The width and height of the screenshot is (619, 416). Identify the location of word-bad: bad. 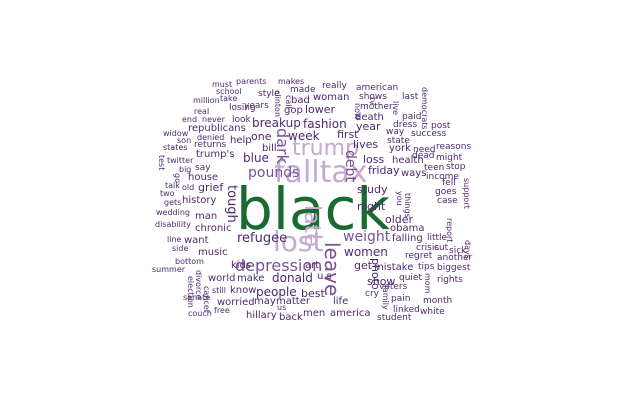
(300, 100).